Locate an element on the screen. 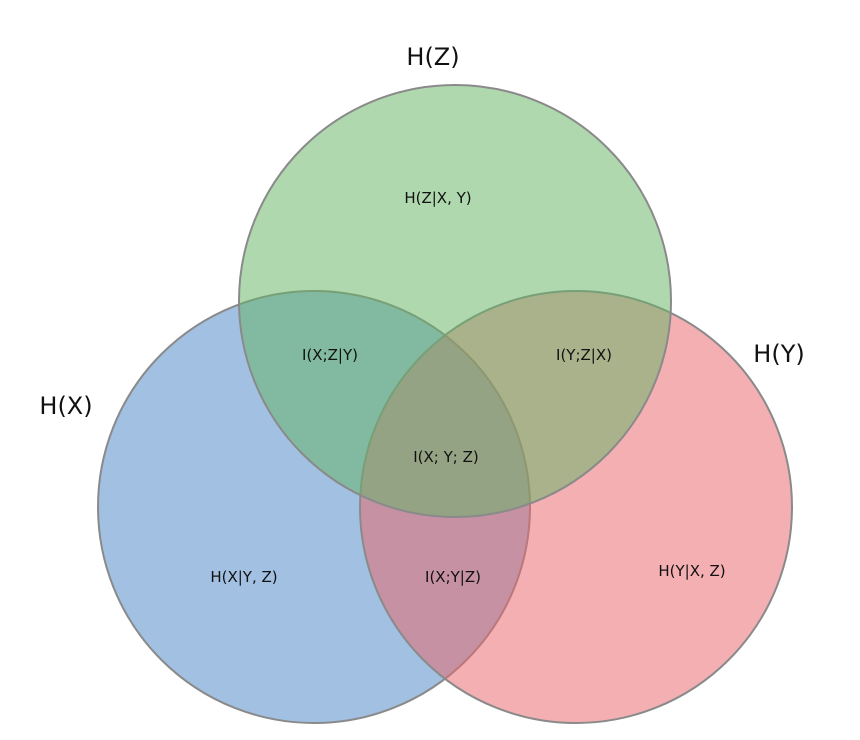 The height and width of the screenshot is (740, 860). set-label-h-y: H(Y) is located at coordinates (778, 354).